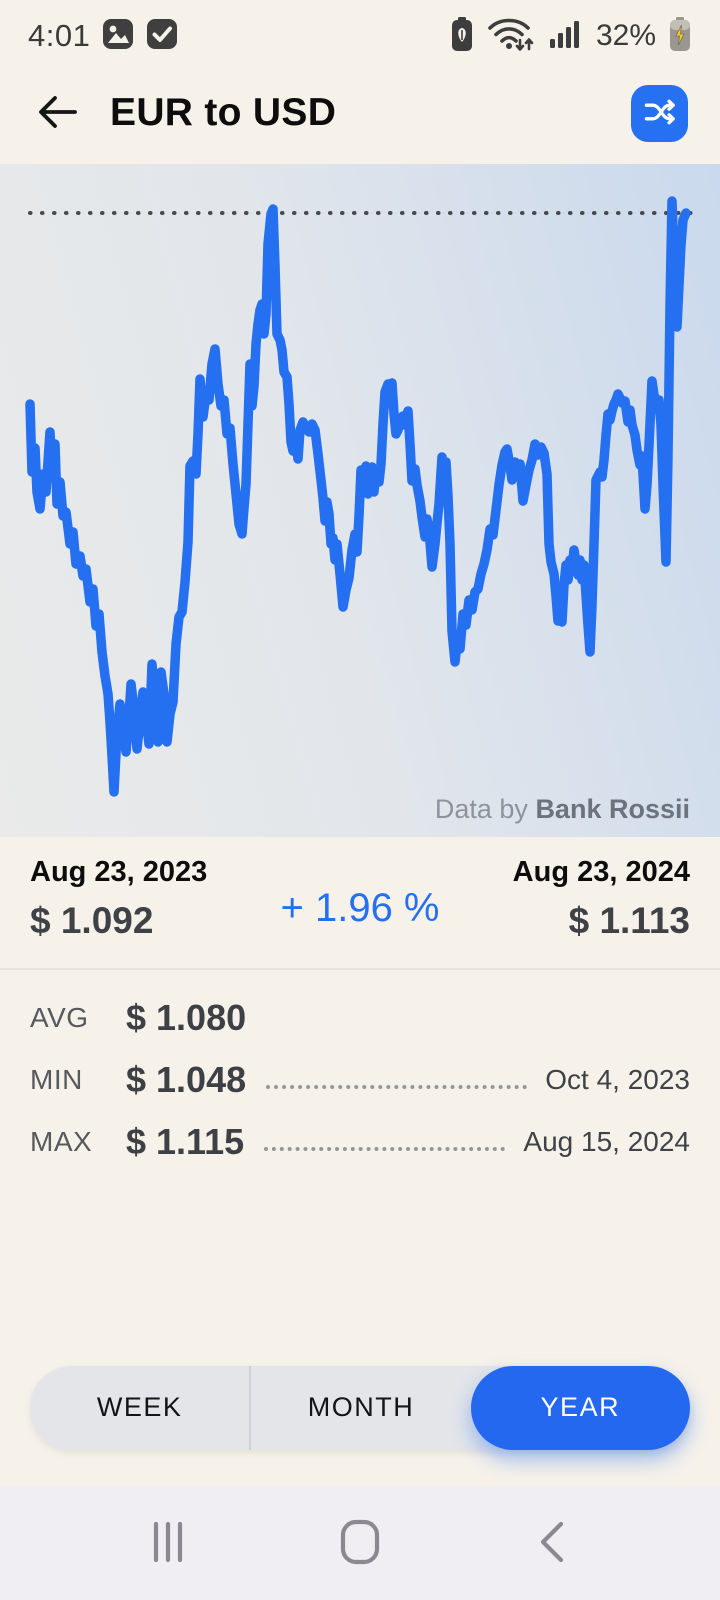  What do you see at coordinates (186, 1079) in the screenshot?
I see `stat-value: $ 1.048` at bounding box center [186, 1079].